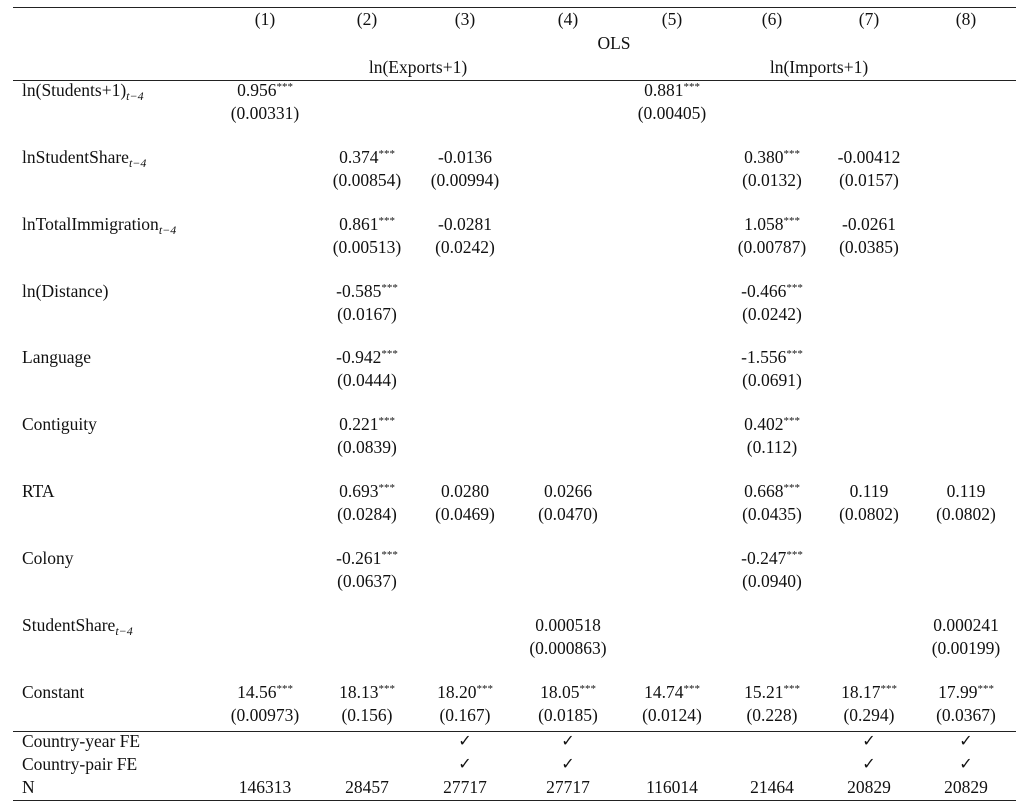 This screenshot has height=805, width=1024. What do you see at coordinates (367, 380) in the screenshot?
I see `standard-error: (0.0444)` at bounding box center [367, 380].